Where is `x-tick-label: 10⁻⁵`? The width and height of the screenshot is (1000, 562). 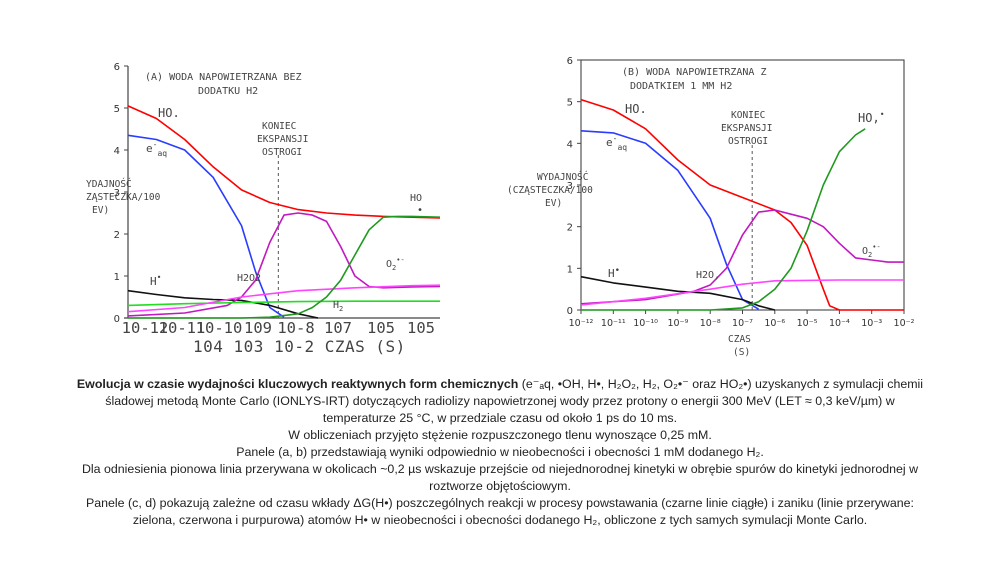 x-tick-label: 10⁻⁵ is located at coordinates (807, 323).